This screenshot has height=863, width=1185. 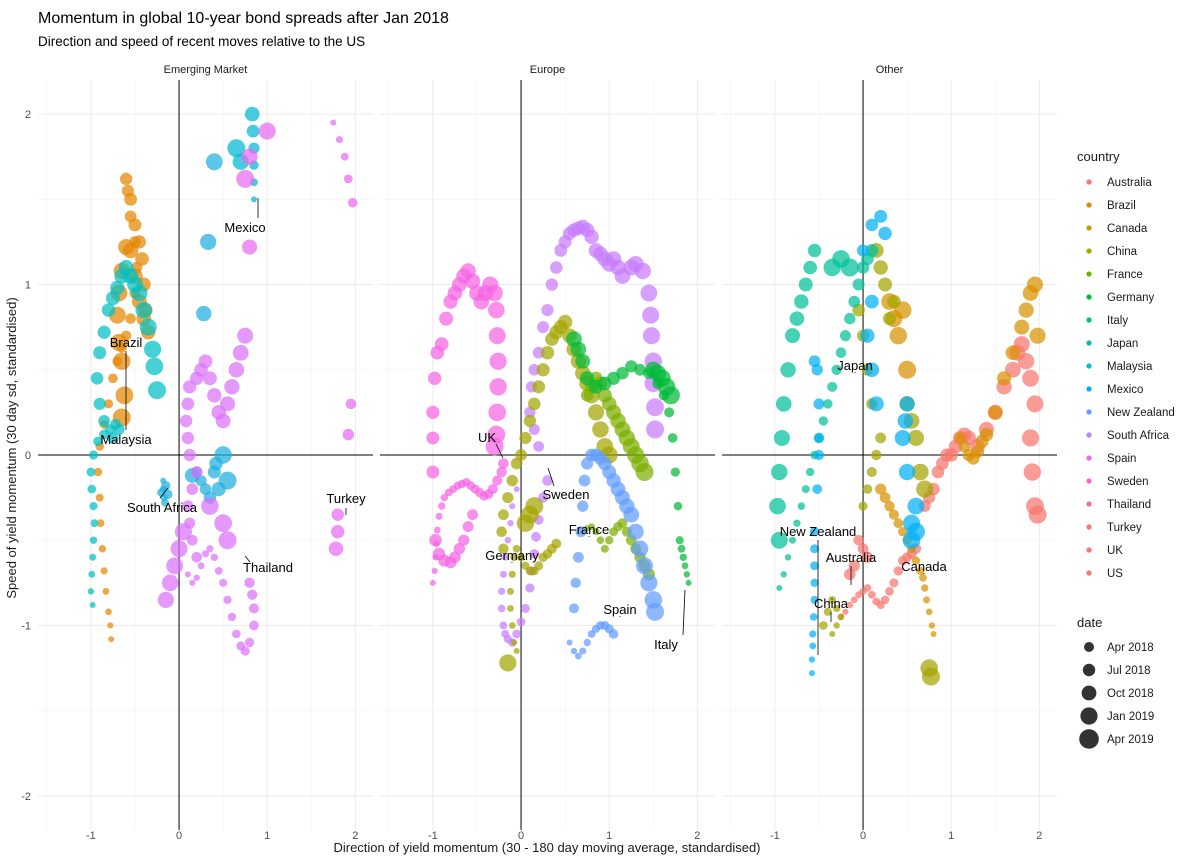 I want to click on legend-color-label: China, so click(x=1122, y=252).